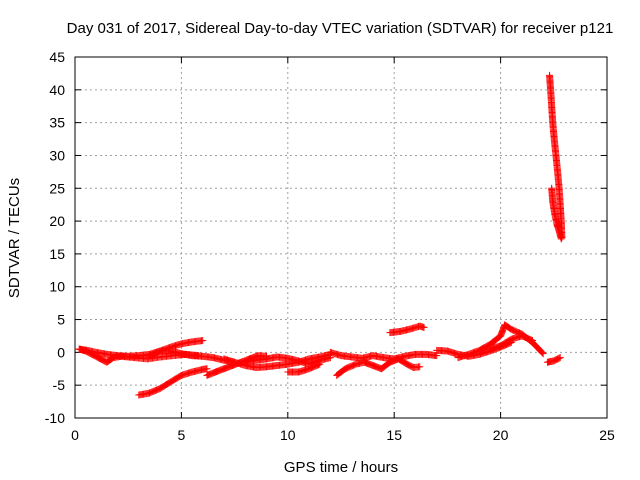 This screenshot has width=640, height=480. What do you see at coordinates (55, 418) in the screenshot?
I see `y-tick-label: -10` at bounding box center [55, 418].